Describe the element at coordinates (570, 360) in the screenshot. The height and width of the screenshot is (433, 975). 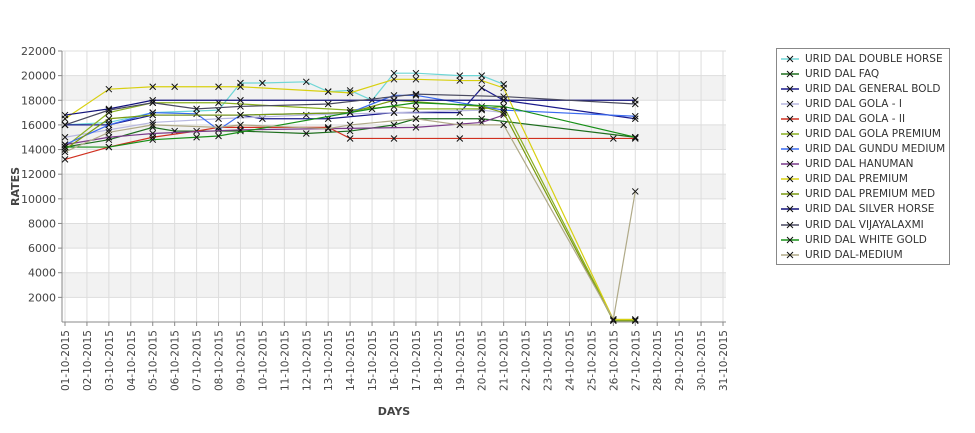
I see `x-tick-label: 24-10-2015` at that location.